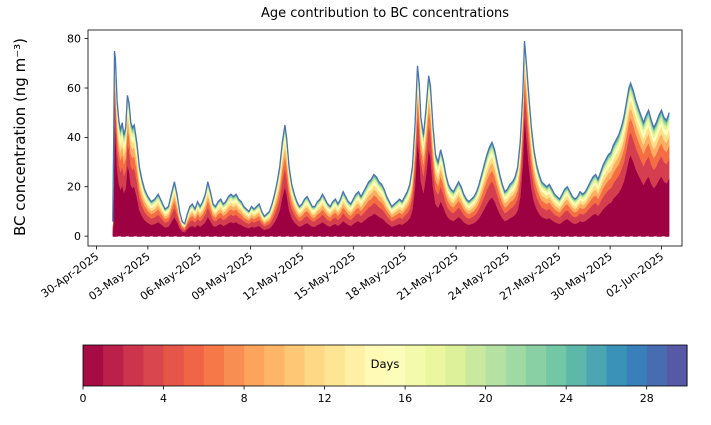  What do you see at coordinates (20, 137) in the screenshot?
I see `y-axis-label: BC concentration (ng m⁻³)` at bounding box center [20, 137].